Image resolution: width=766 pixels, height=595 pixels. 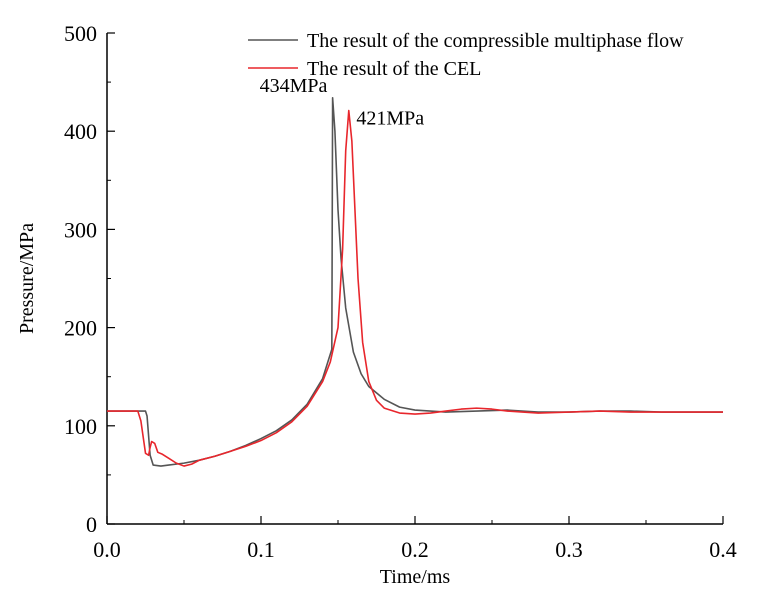 What do you see at coordinates (394, 69) in the screenshot?
I see `legend-label: The result of the CEL` at bounding box center [394, 69].